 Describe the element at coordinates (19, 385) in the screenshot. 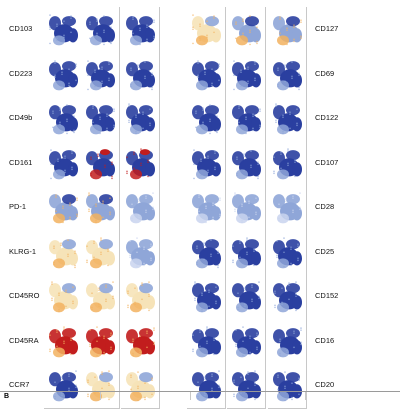

I see `left-marker-label-8: CCR7` at that location.